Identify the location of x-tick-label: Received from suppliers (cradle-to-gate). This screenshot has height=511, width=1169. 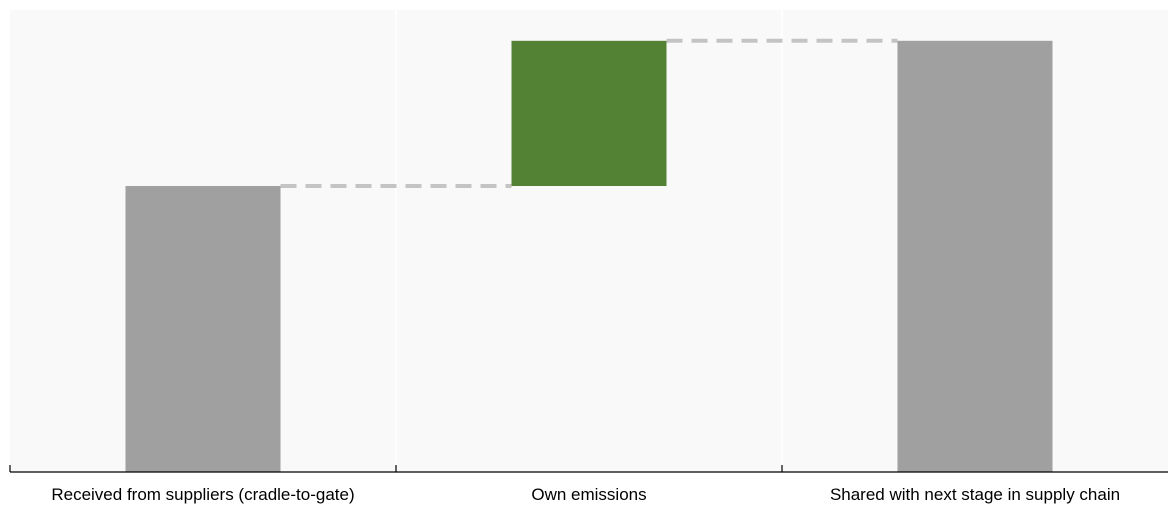
(202, 494).